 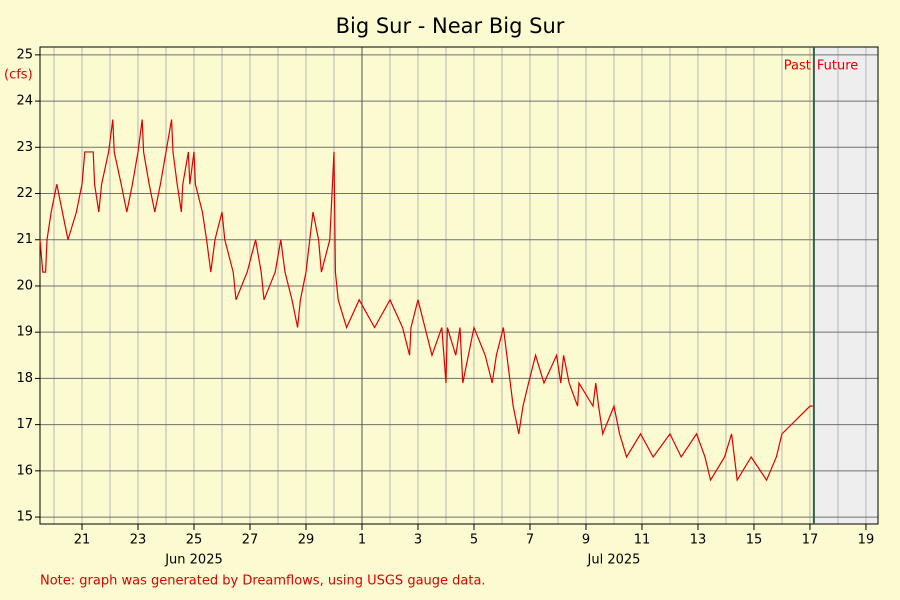 I want to click on x-tick-label: 19, so click(x=866, y=540).